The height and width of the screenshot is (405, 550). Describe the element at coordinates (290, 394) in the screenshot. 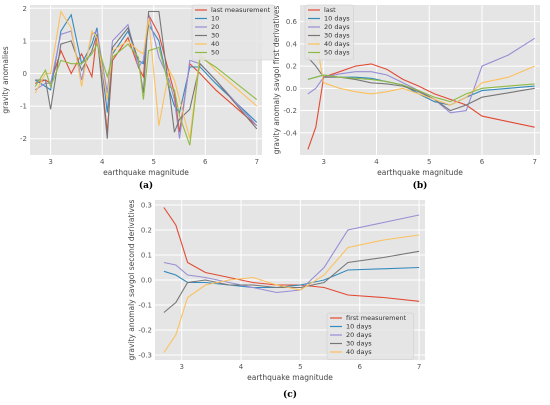

I see `panel-caption: (c)` at that location.